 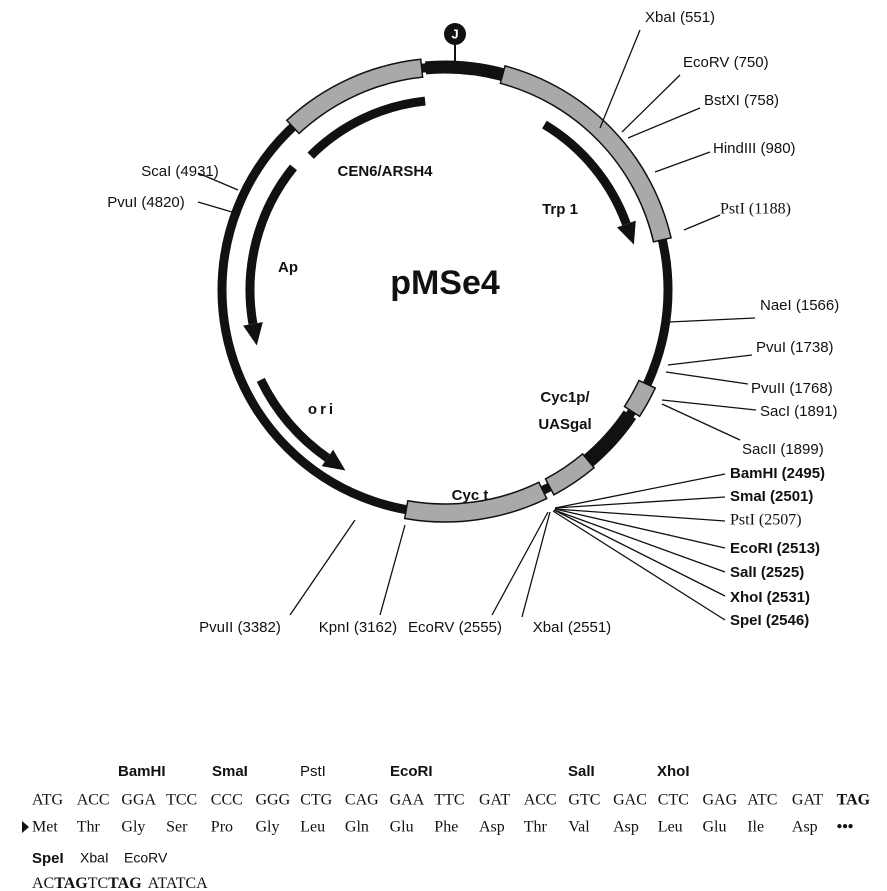 What do you see at coordinates (783, 449) in the screenshot?
I see `site-label: SacII (1899)` at bounding box center [783, 449].